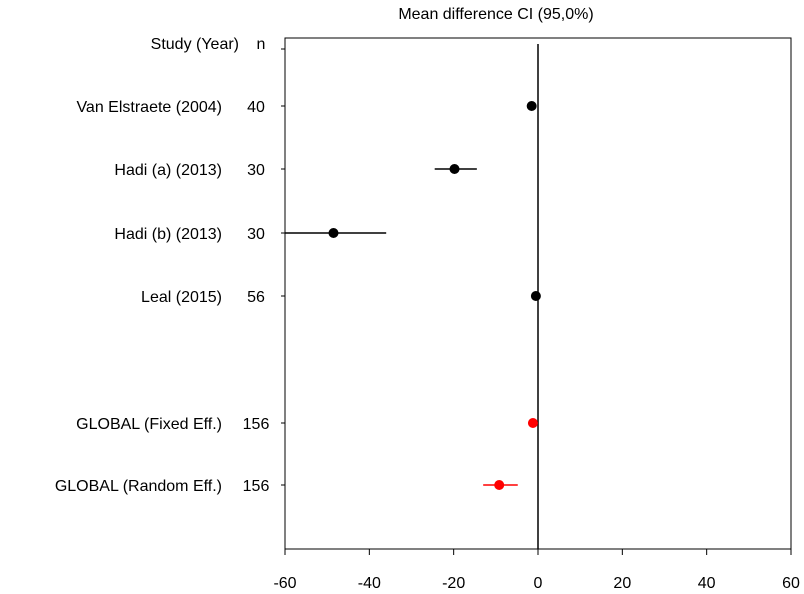  What do you see at coordinates (707, 583) in the screenshot?
I see `x-tick-label: 40` at bounding box center [707, 583].